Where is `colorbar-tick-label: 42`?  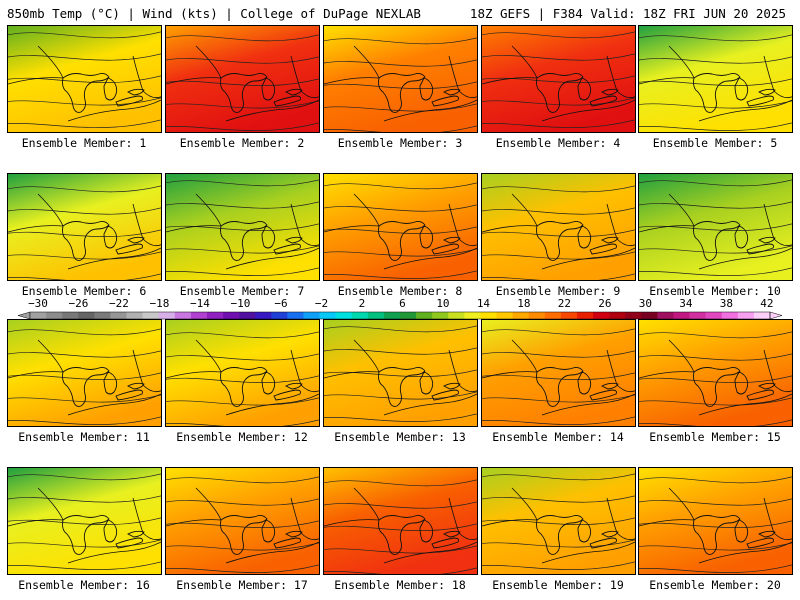
colorbar-tick-label: 42 is located at coordinates (766, 303).